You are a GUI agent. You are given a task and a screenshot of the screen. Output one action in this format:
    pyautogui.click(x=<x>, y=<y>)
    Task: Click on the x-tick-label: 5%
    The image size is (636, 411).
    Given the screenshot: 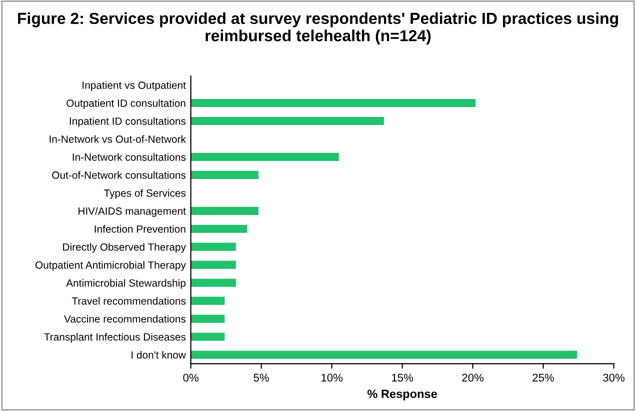 What is the action you would take?
    pyautogui.click(x=261, y=378)
    